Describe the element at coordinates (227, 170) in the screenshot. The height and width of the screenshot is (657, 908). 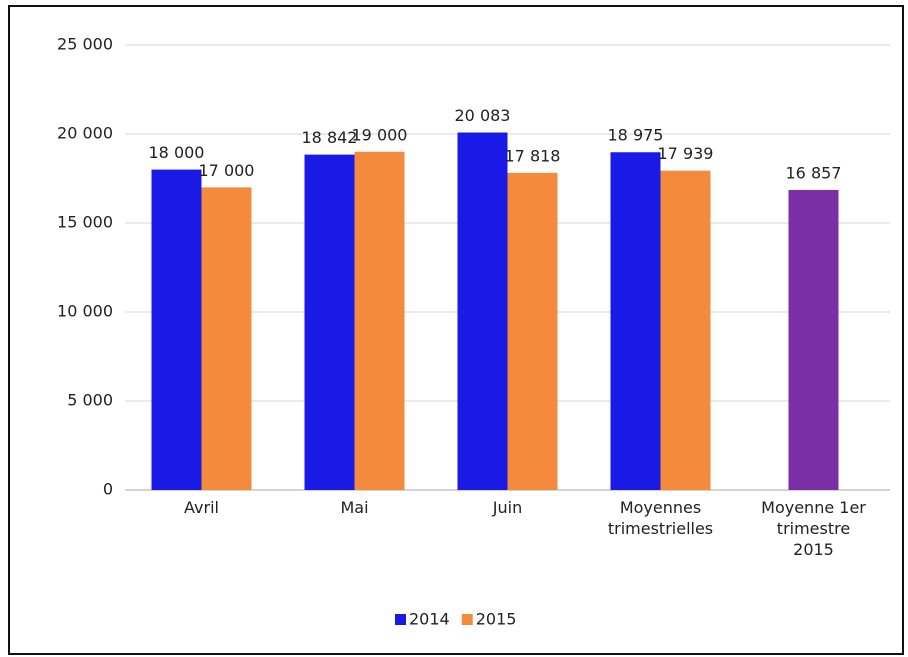
I see `value-label: 17 000` at that location.